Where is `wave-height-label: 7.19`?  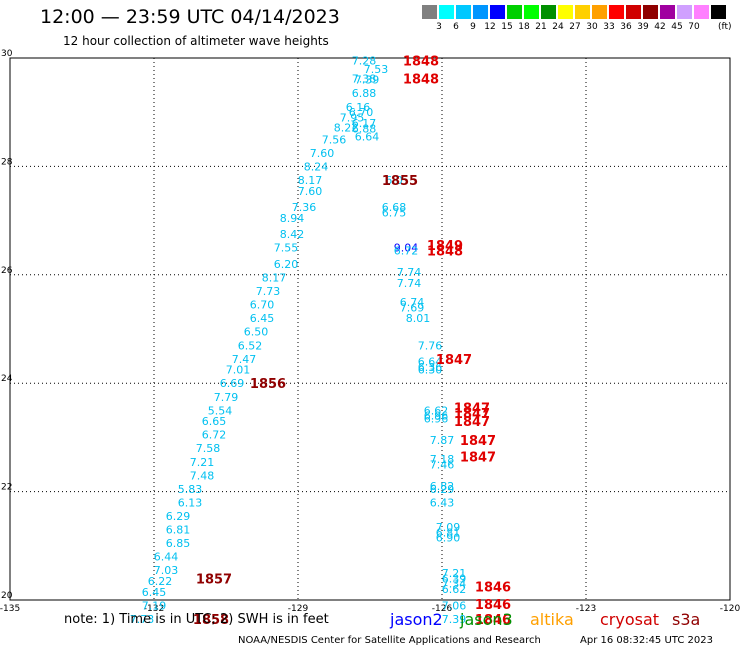 wave-height-label: 7.19 is located at coordinates (154, 605).